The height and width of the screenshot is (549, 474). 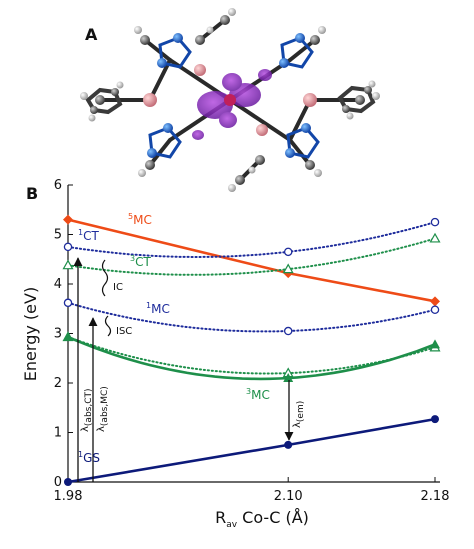 I want to click on x-tick-label: 2.18, so click(x=435, y=496).